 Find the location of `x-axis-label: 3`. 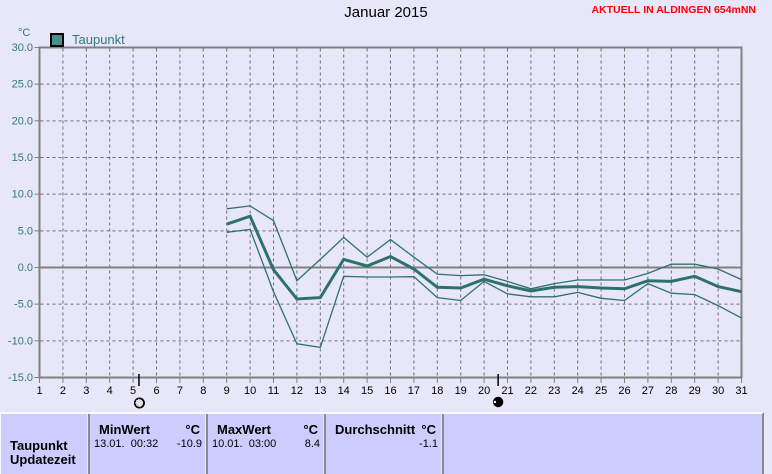

x-axis-label: 3 is located at coordinates (86, 391).